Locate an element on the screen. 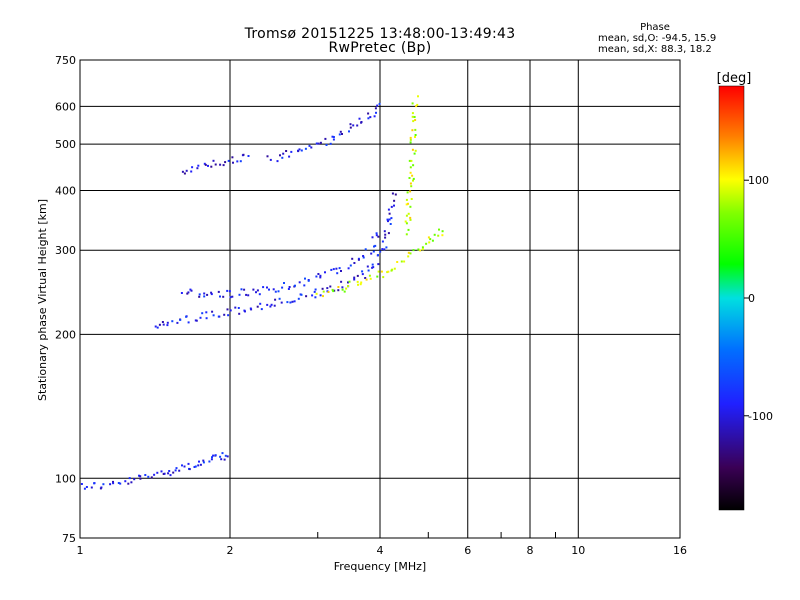 This screenshot has height=600, width=800. x-tick-label: 2 is located at coordinates (230, 550).